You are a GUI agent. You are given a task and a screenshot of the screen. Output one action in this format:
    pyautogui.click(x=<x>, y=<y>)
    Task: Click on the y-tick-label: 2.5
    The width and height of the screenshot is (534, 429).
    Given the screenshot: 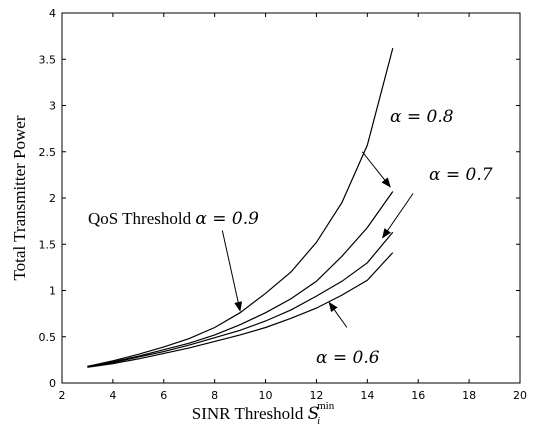 What is the action you would take?
    pyautogui.click(x=48, y=152)
    